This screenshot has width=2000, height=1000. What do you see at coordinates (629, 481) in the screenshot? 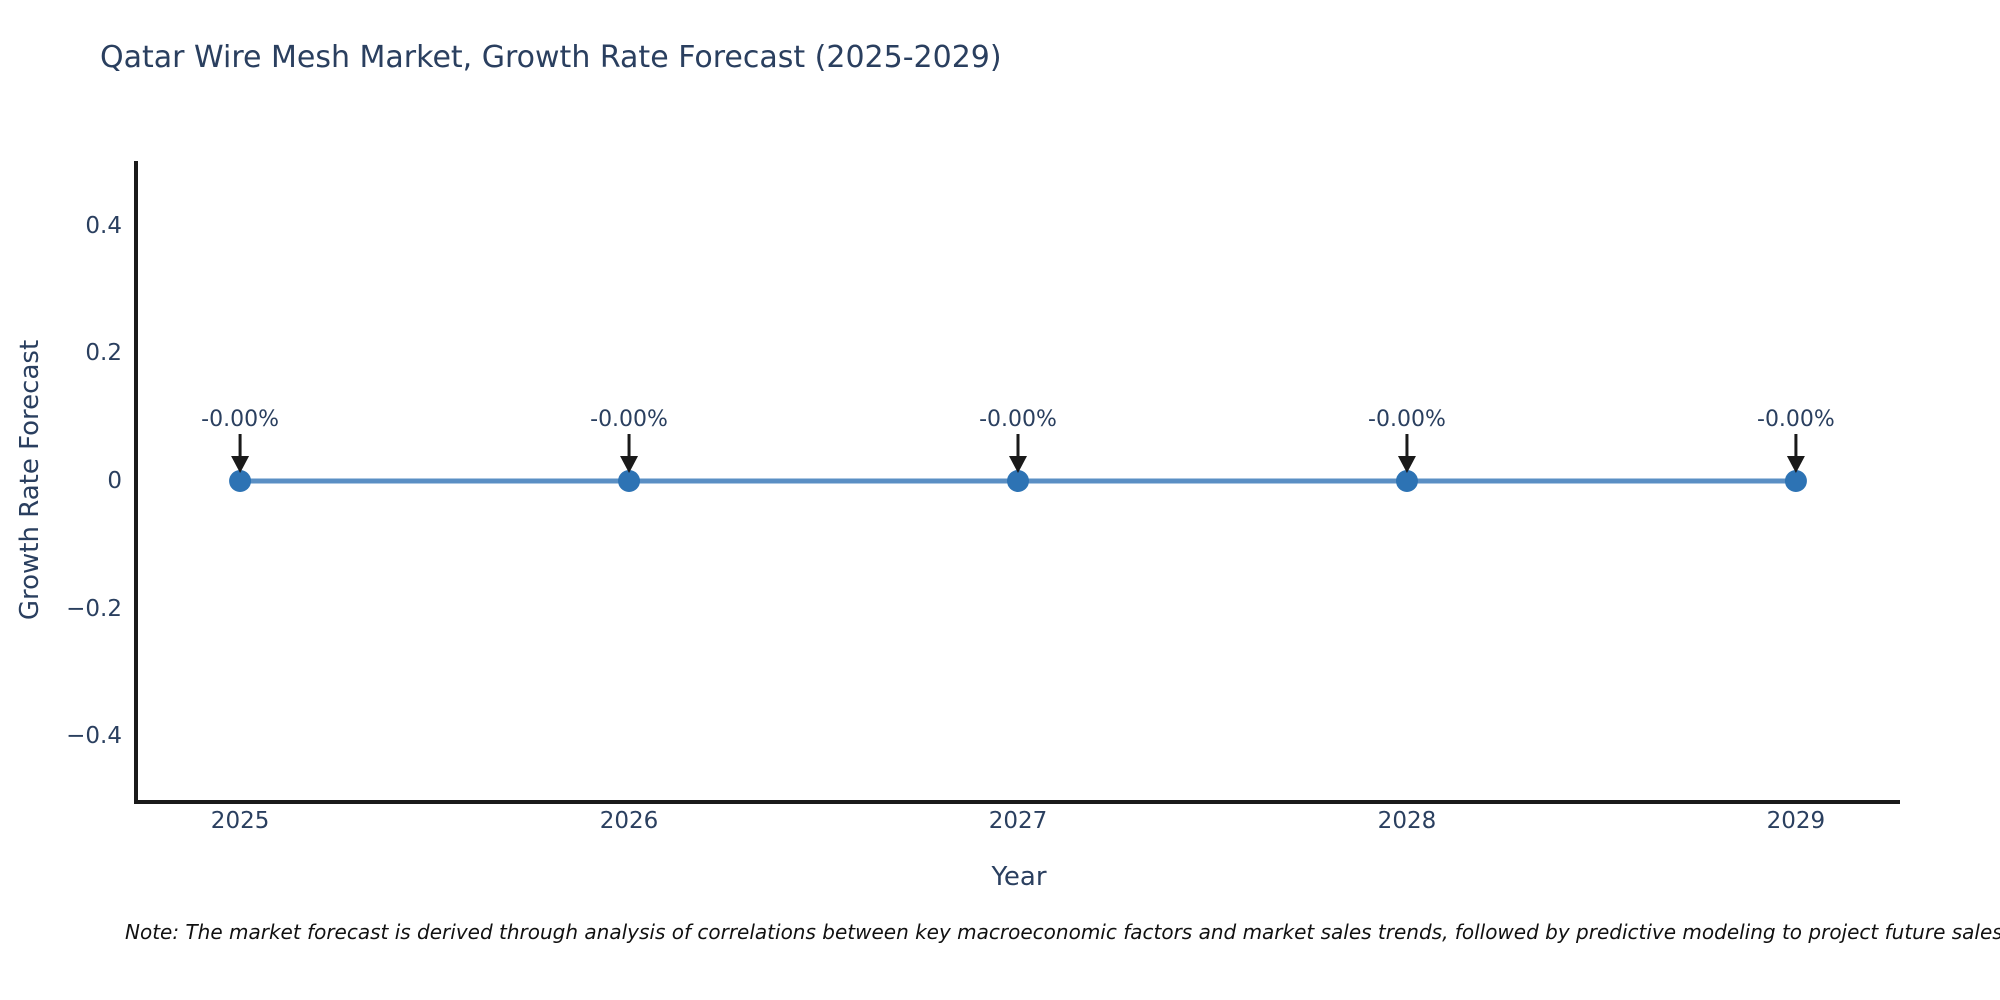
I see `data-point-2026` at bounding box center [629, 481].